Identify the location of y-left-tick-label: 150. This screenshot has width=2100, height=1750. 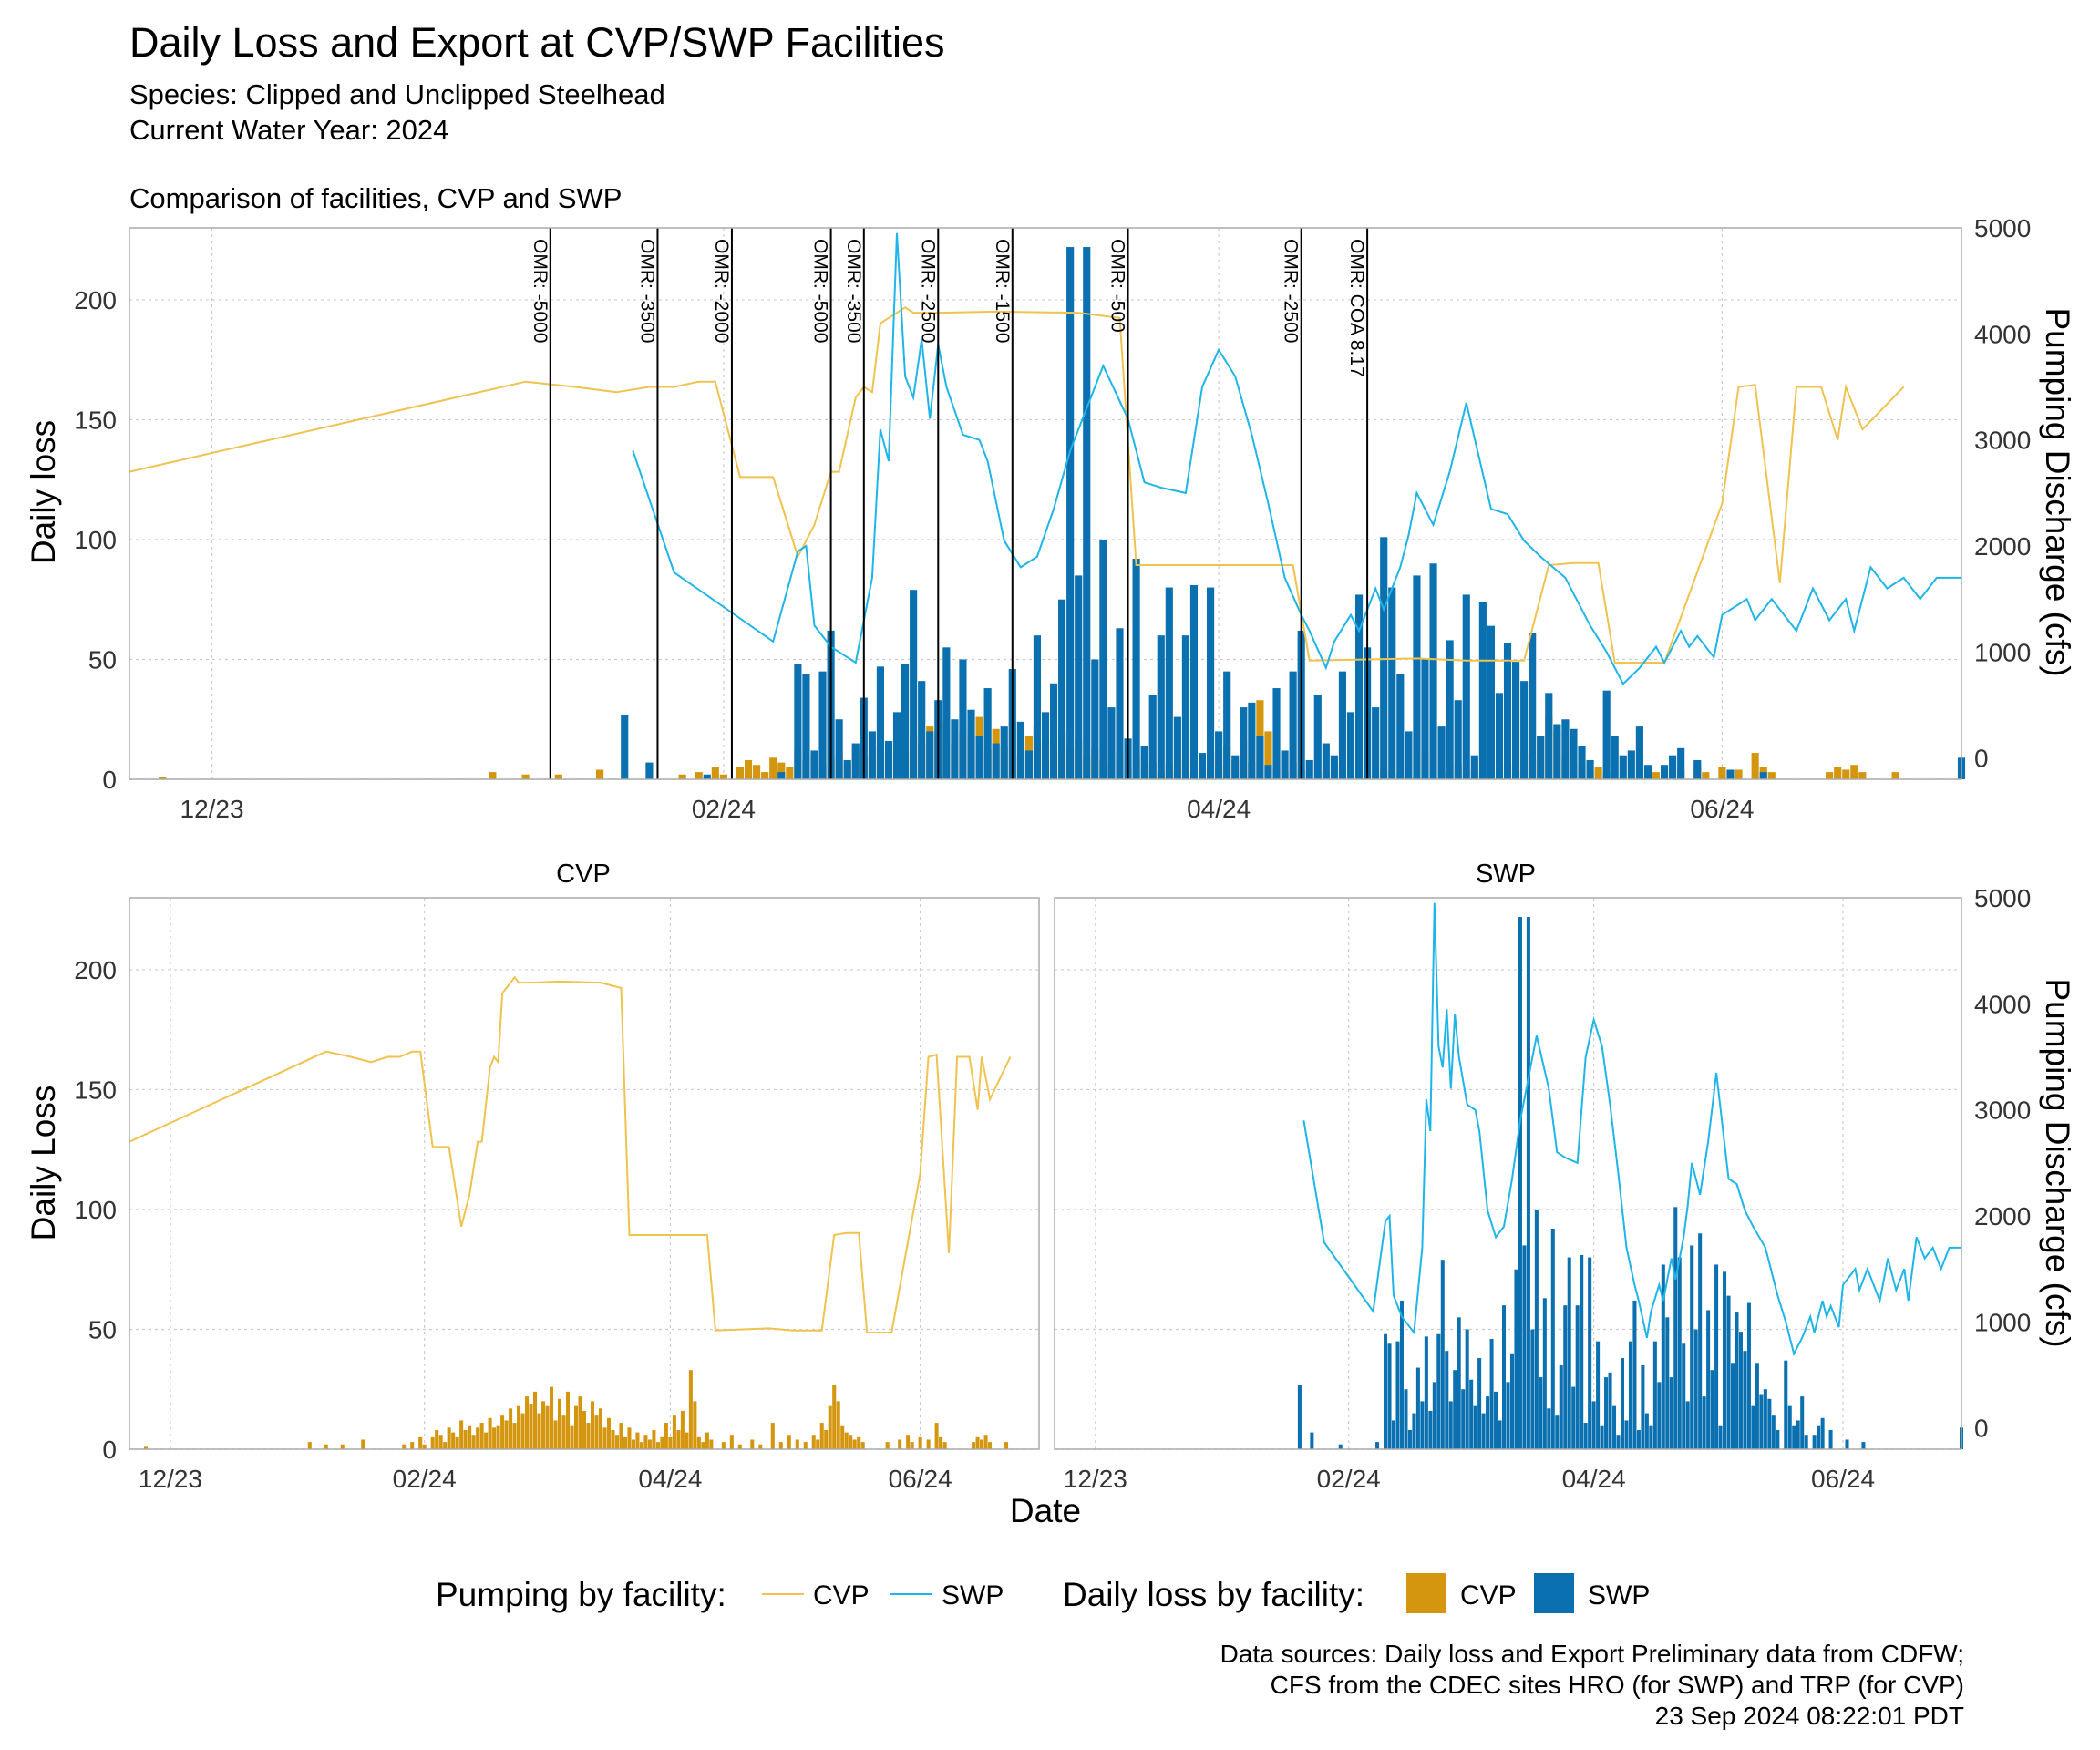
(96, 420).